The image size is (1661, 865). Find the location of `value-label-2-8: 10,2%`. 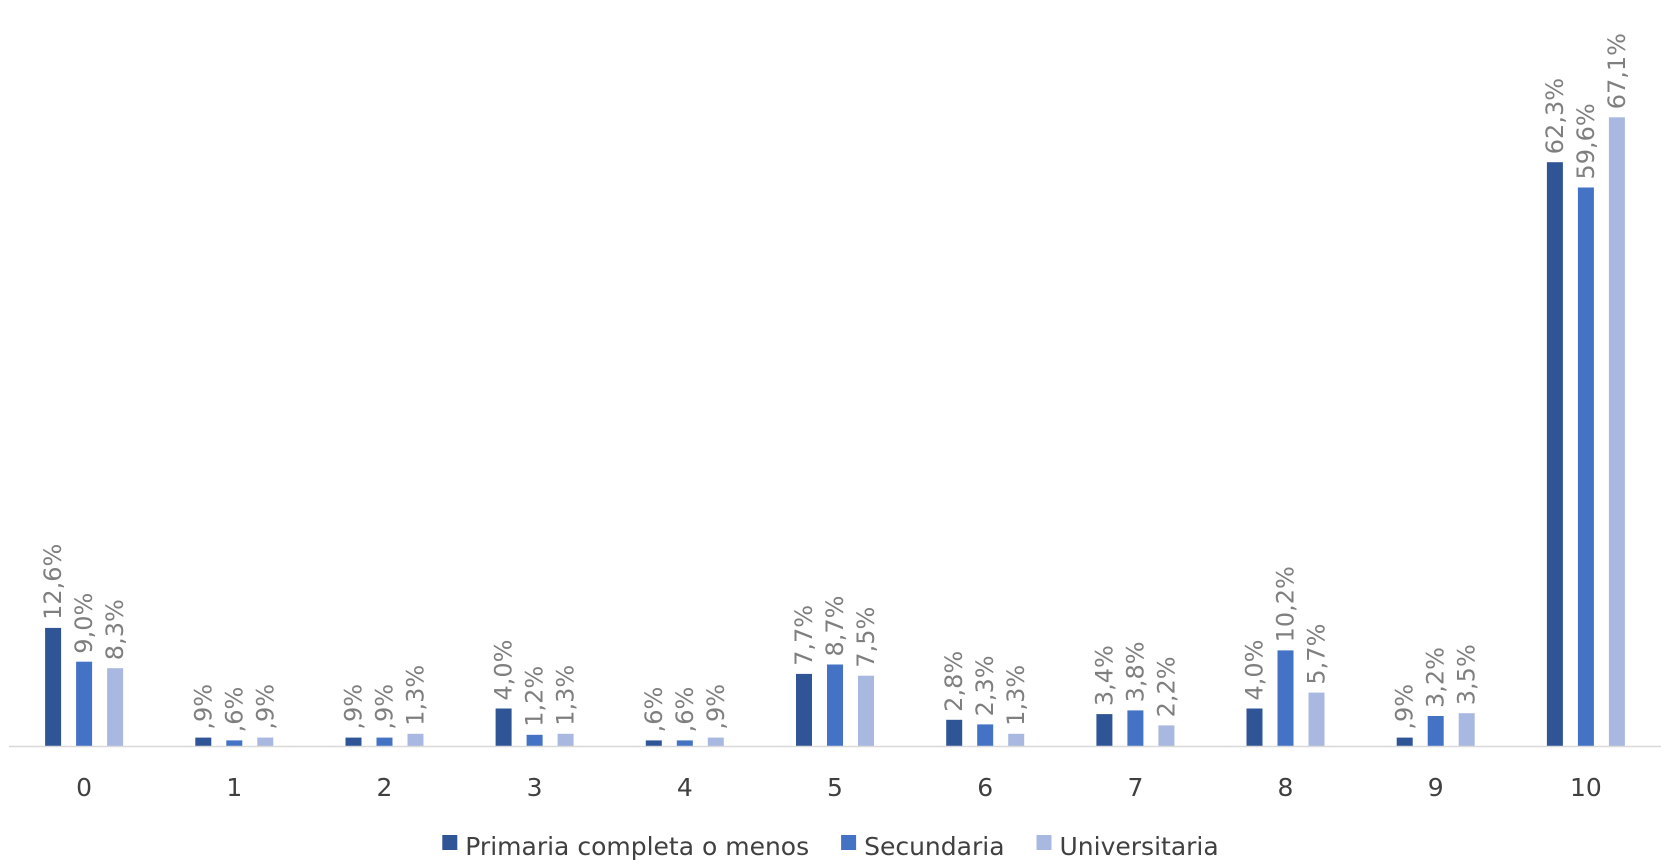

value-label-2-8: 10,2% is located at coordinates (1286, 604).